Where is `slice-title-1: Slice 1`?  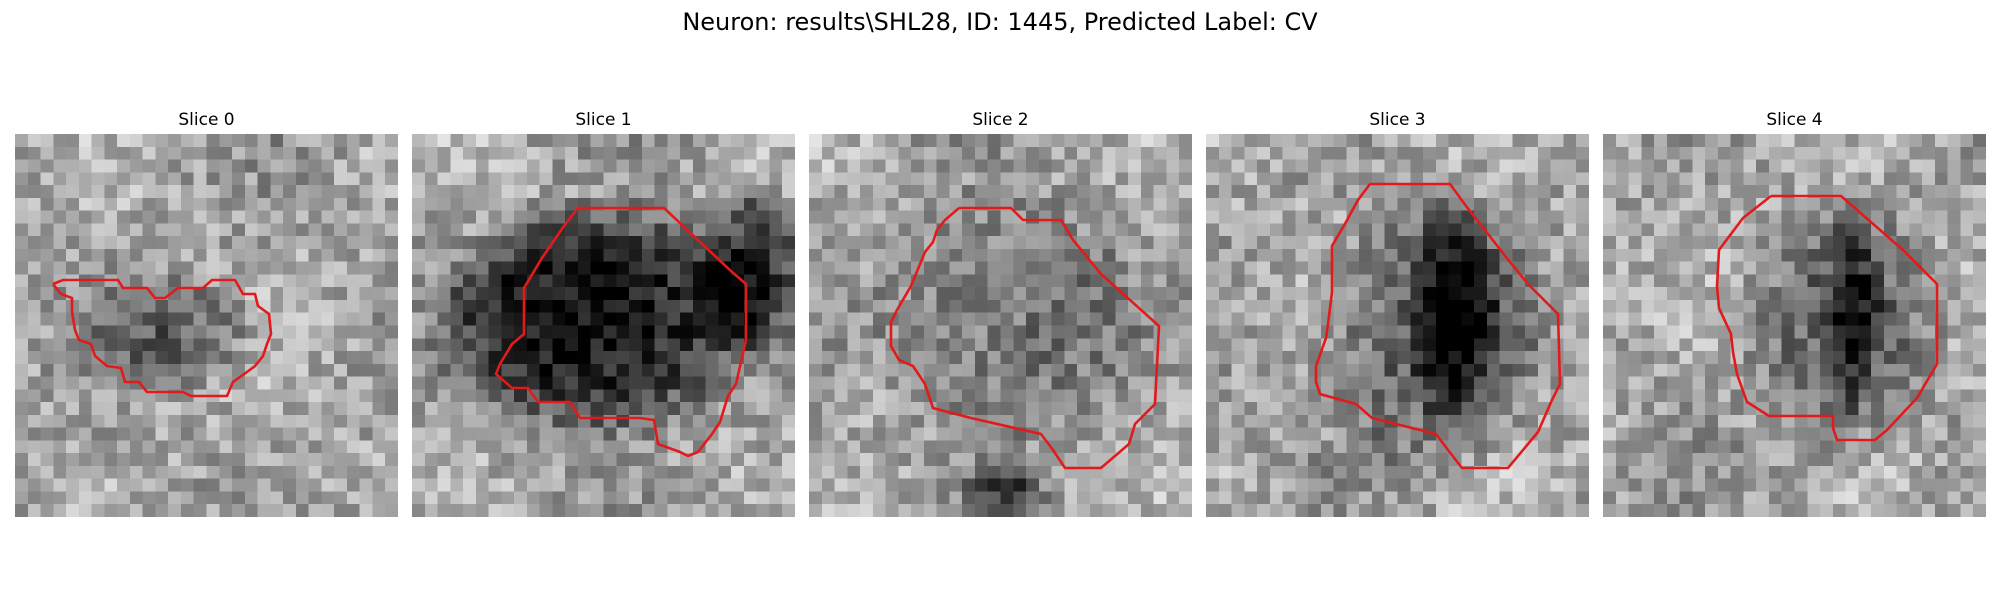
slice-title-1: Slice 1 is located at coordinates (603, 120).